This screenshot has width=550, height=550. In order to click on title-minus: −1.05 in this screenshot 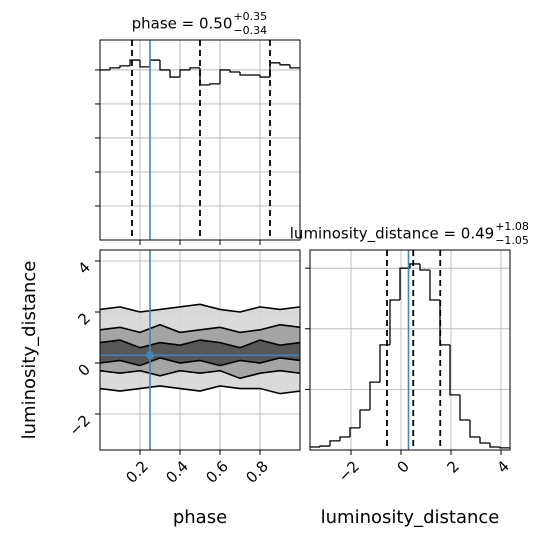, I will do `click(512, 240)`.